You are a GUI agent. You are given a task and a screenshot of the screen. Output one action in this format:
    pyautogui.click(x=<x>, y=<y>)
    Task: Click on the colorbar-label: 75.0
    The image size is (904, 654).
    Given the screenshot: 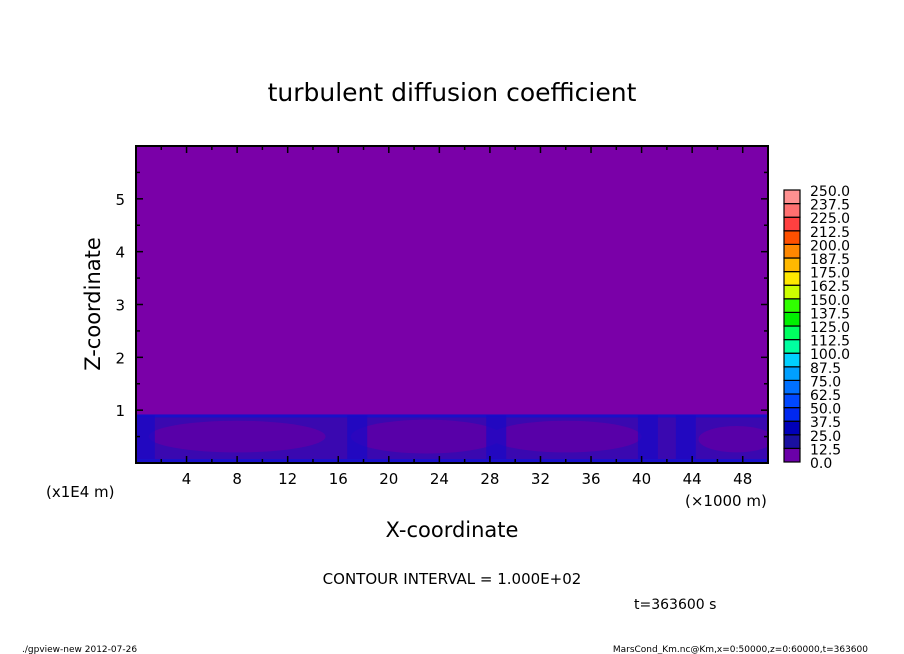 What is the action you would take?
    pyautogui.click(x=825, y=382)
    